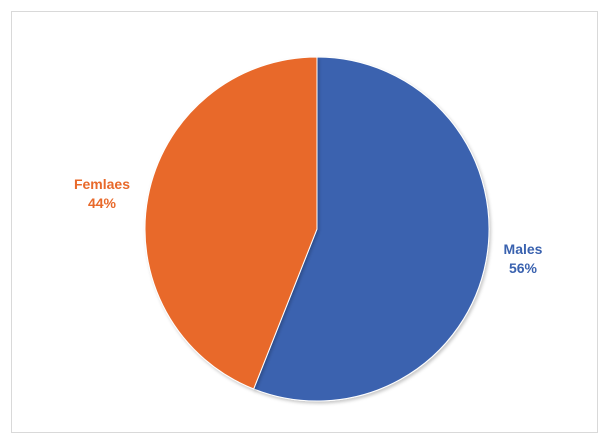  Describe the element at coordinates (523, 249) in the screenshot. I see `slice-category-label: Males` at that location.